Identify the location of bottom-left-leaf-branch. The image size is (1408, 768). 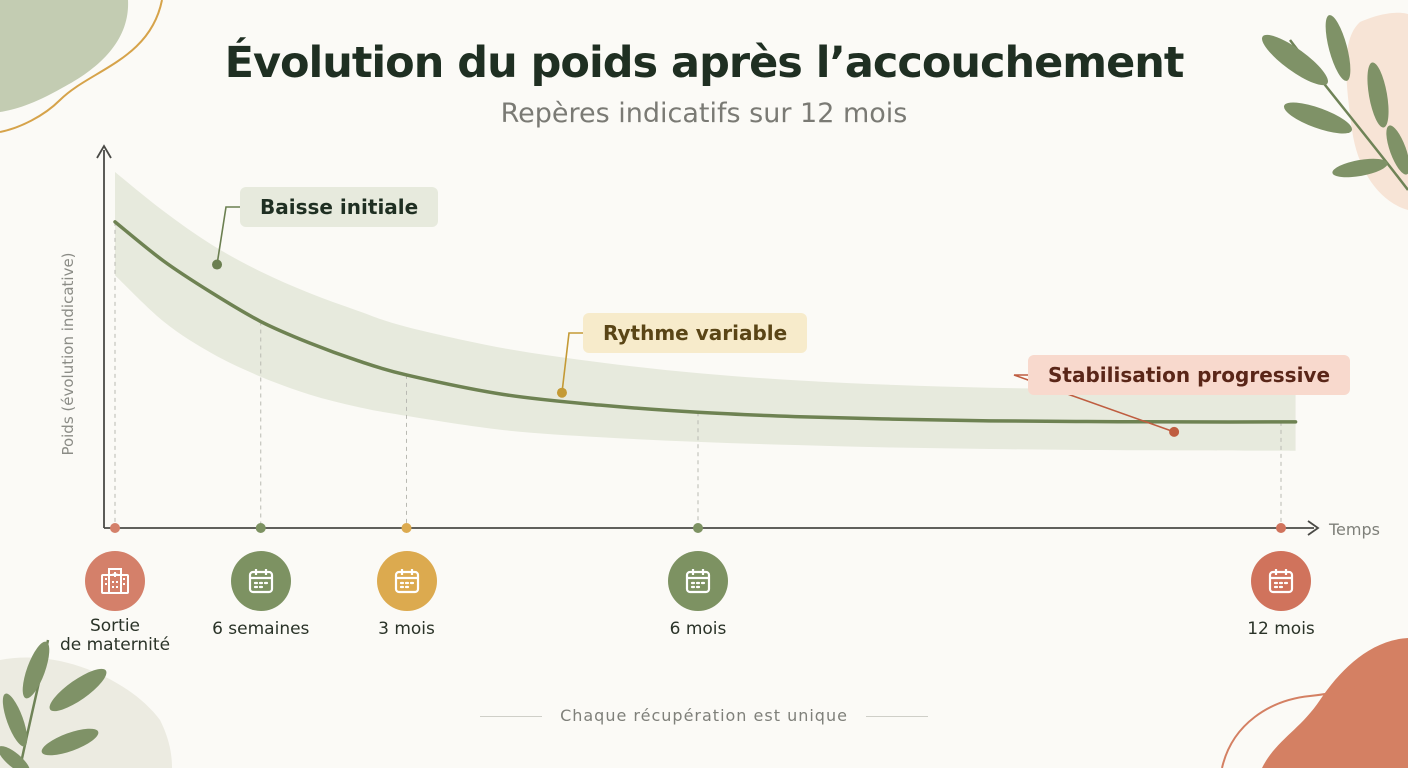
(53, 703).